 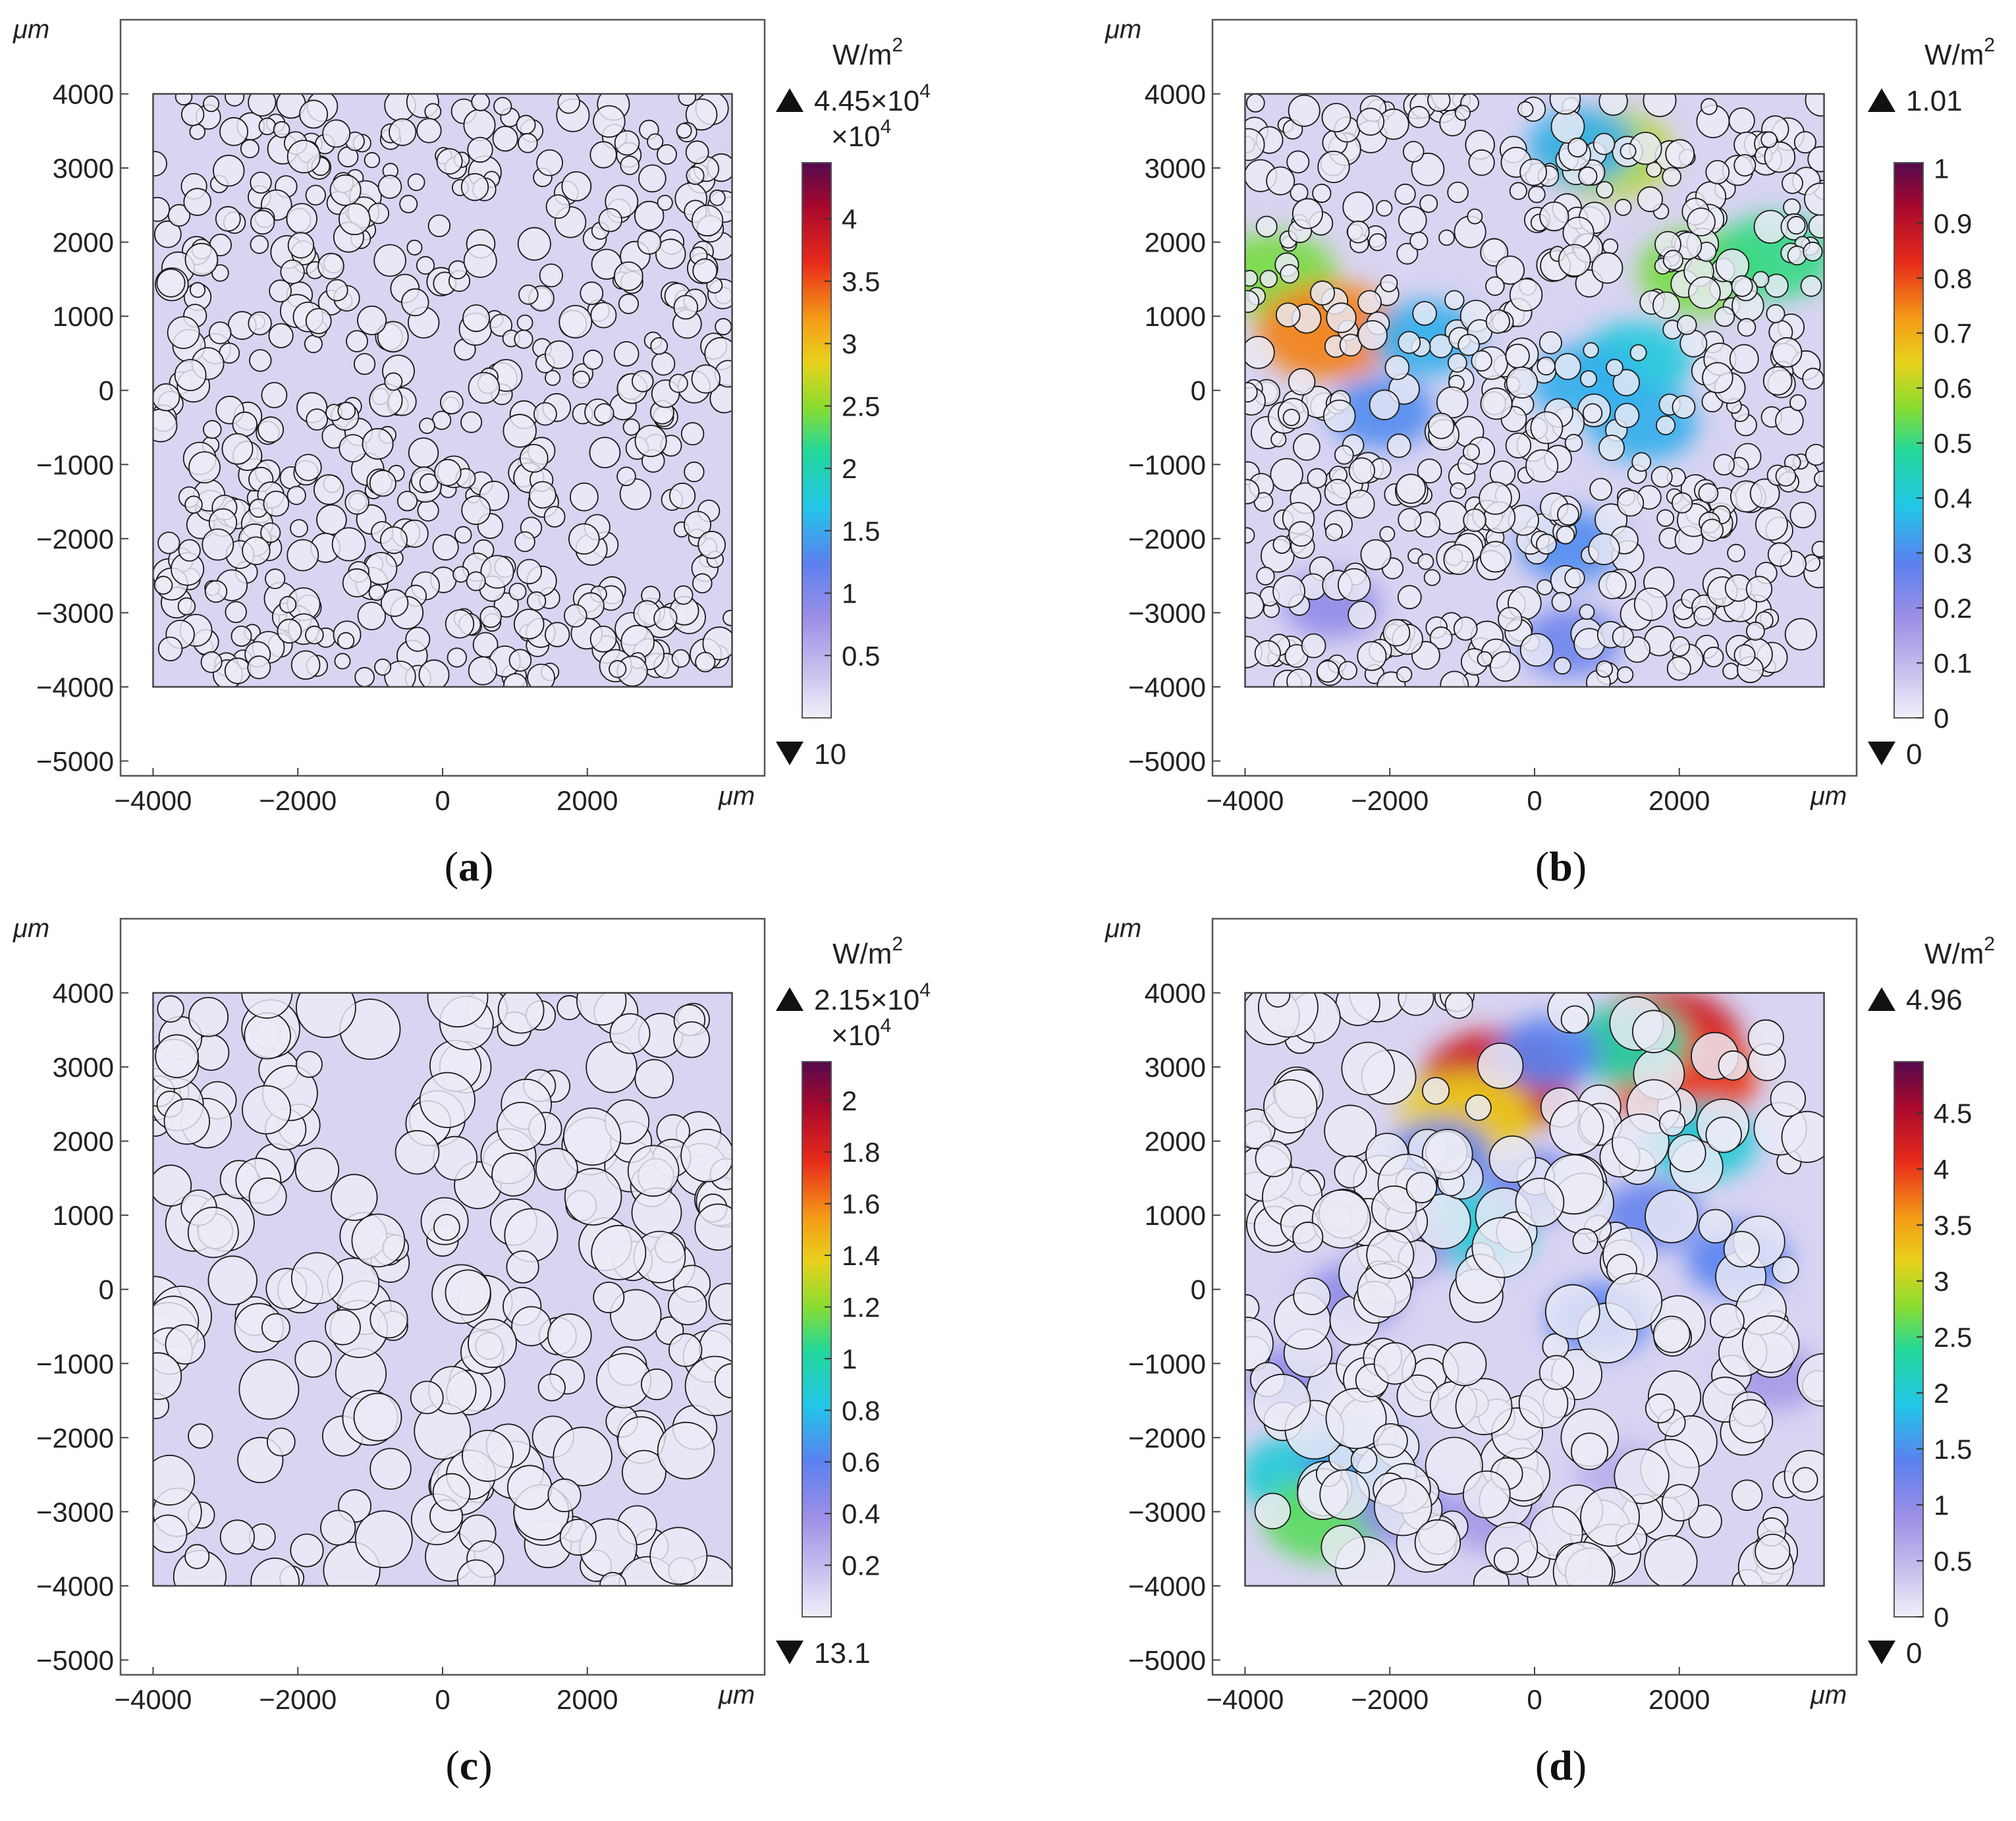 I want to click on y-tick-label: 3000, so click(x=1175, y=1067).